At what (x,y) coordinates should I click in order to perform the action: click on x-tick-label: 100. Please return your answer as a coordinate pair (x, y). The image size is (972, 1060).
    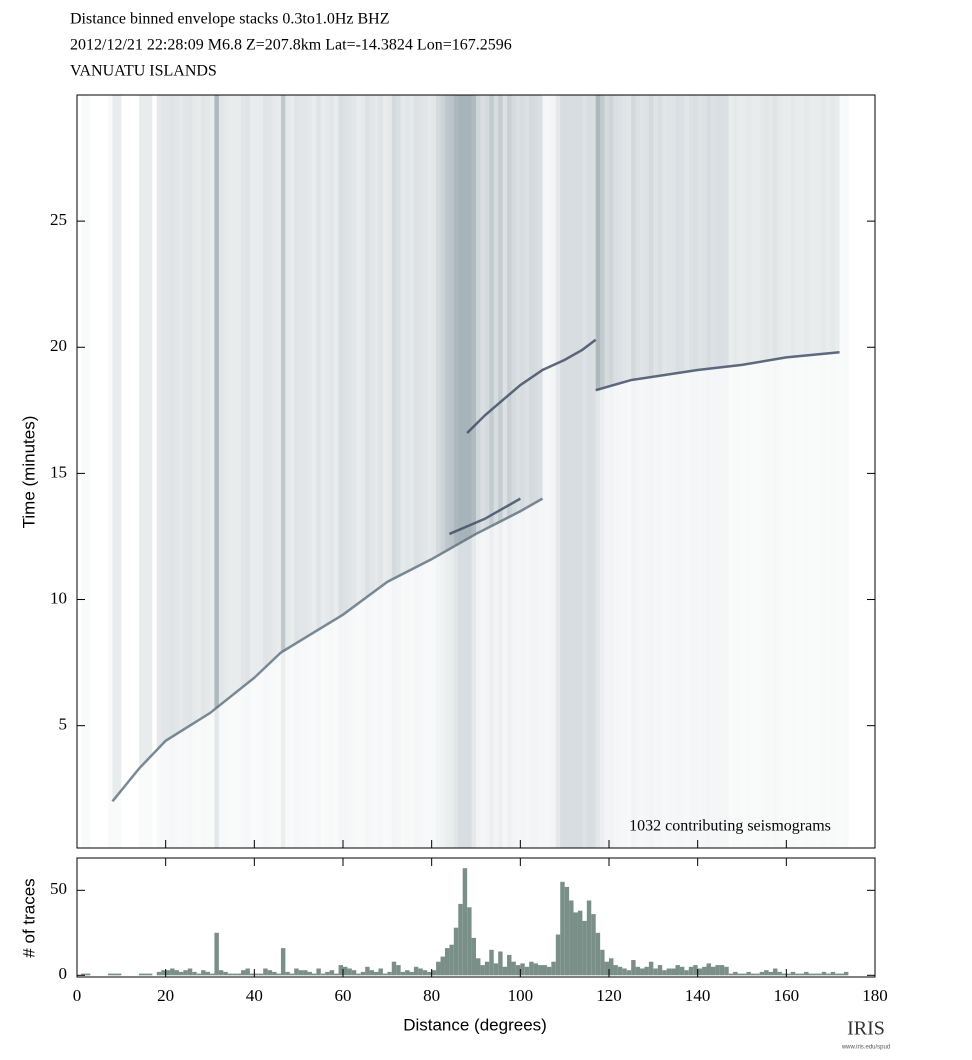
    Looking at the image, I should click on (521, 995).